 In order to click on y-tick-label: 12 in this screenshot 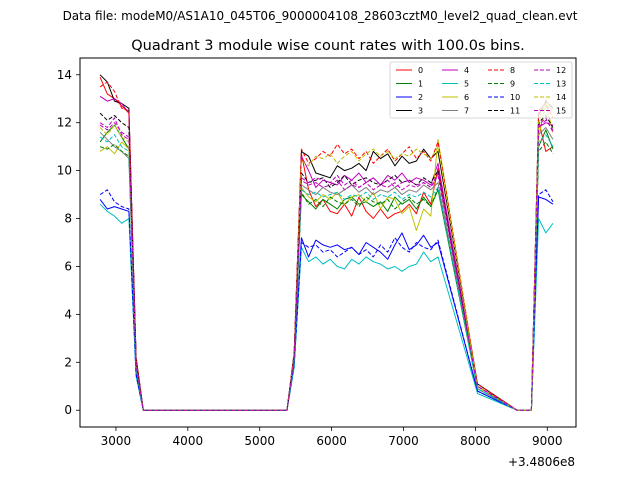, I will do `click(64, 123)`.